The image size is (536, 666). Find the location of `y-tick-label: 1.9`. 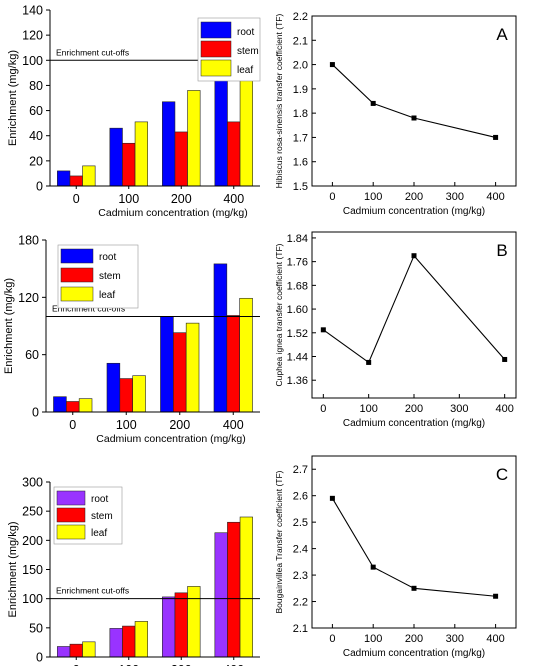

y-tick-label: 1.9 is located at coordinates (300, 90).